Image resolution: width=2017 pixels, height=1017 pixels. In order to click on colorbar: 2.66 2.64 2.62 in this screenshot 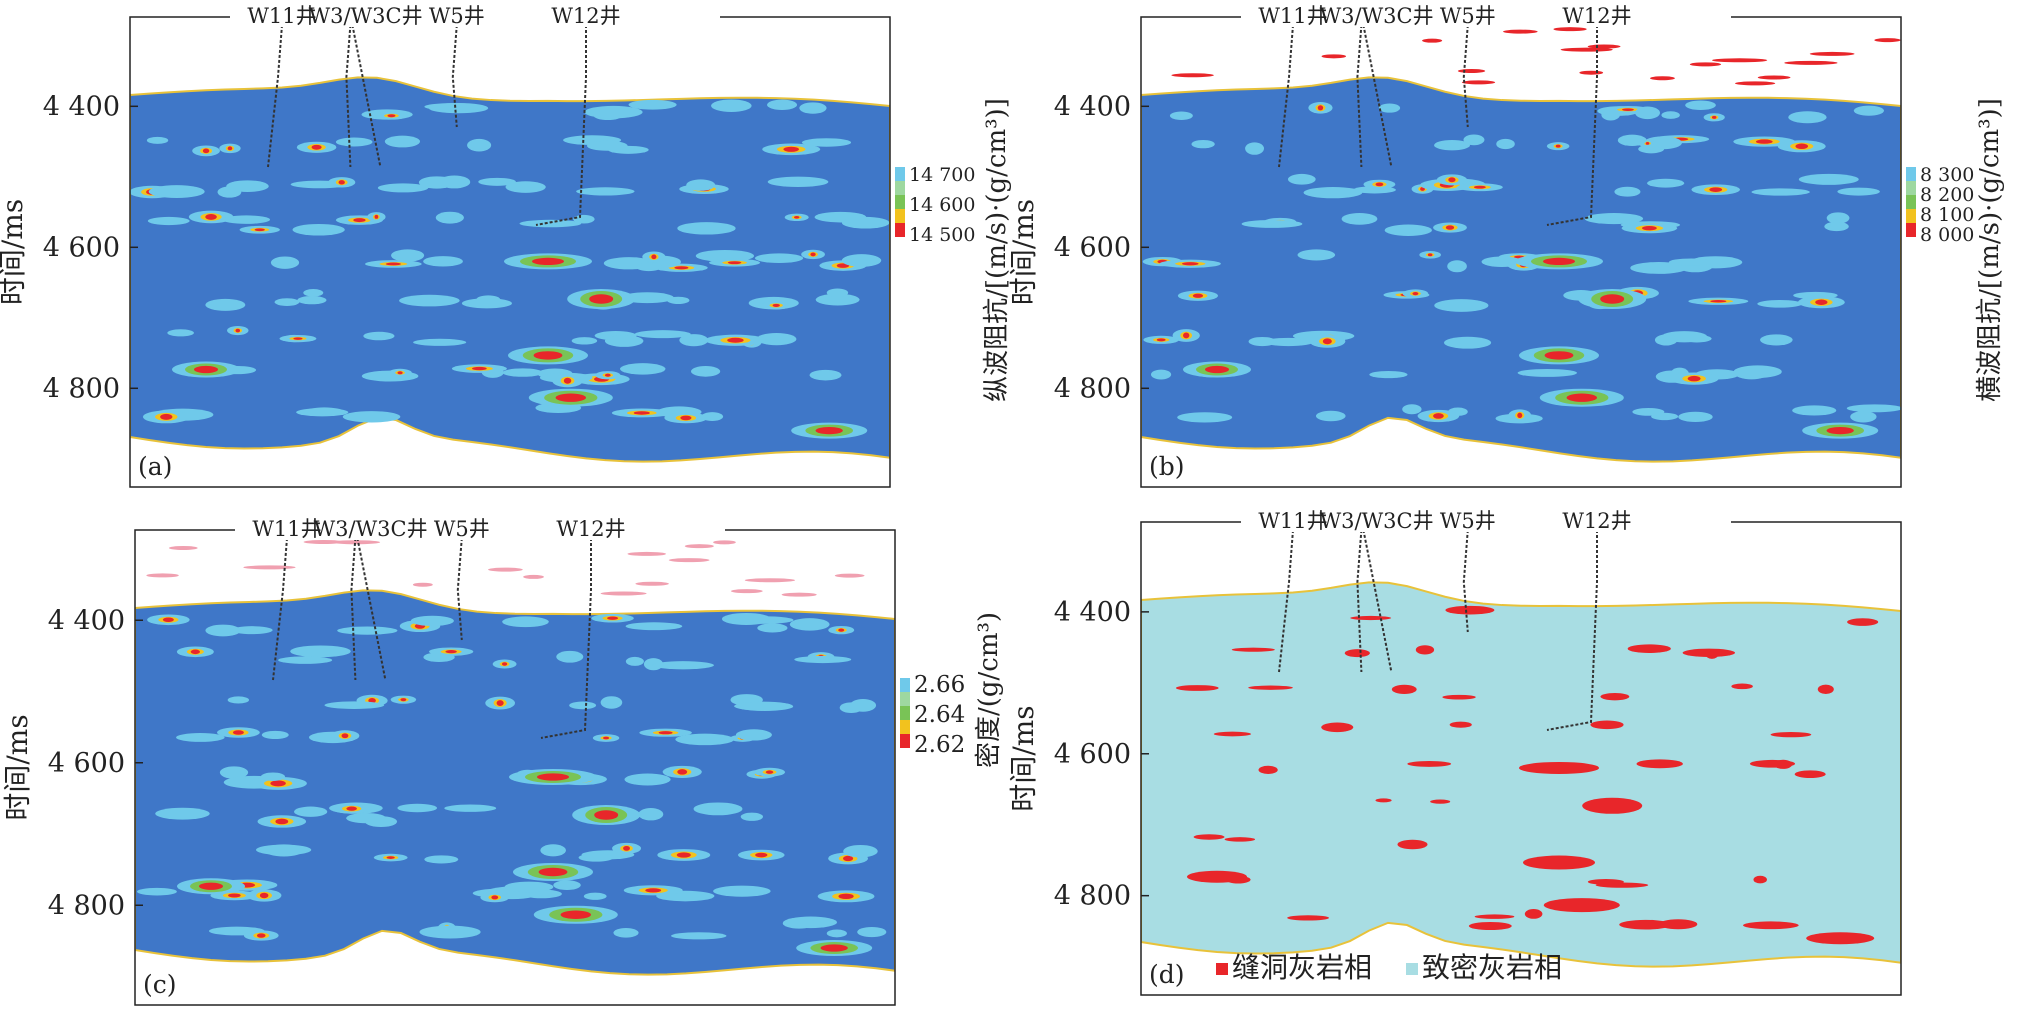, I will do `click(932, 715)`.